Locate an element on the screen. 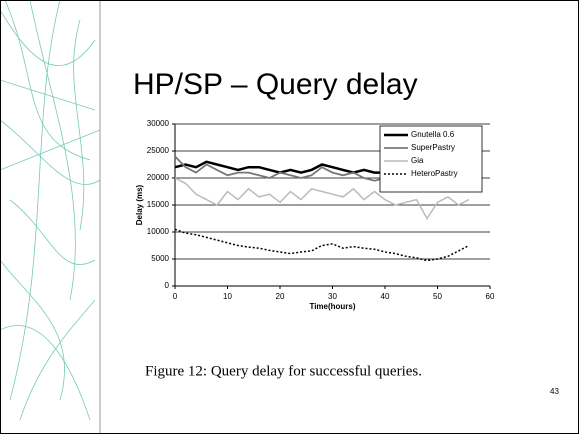 This screenshot has width=579, height=434. x-tick-label: 20 is located at coordinates (280, 296).